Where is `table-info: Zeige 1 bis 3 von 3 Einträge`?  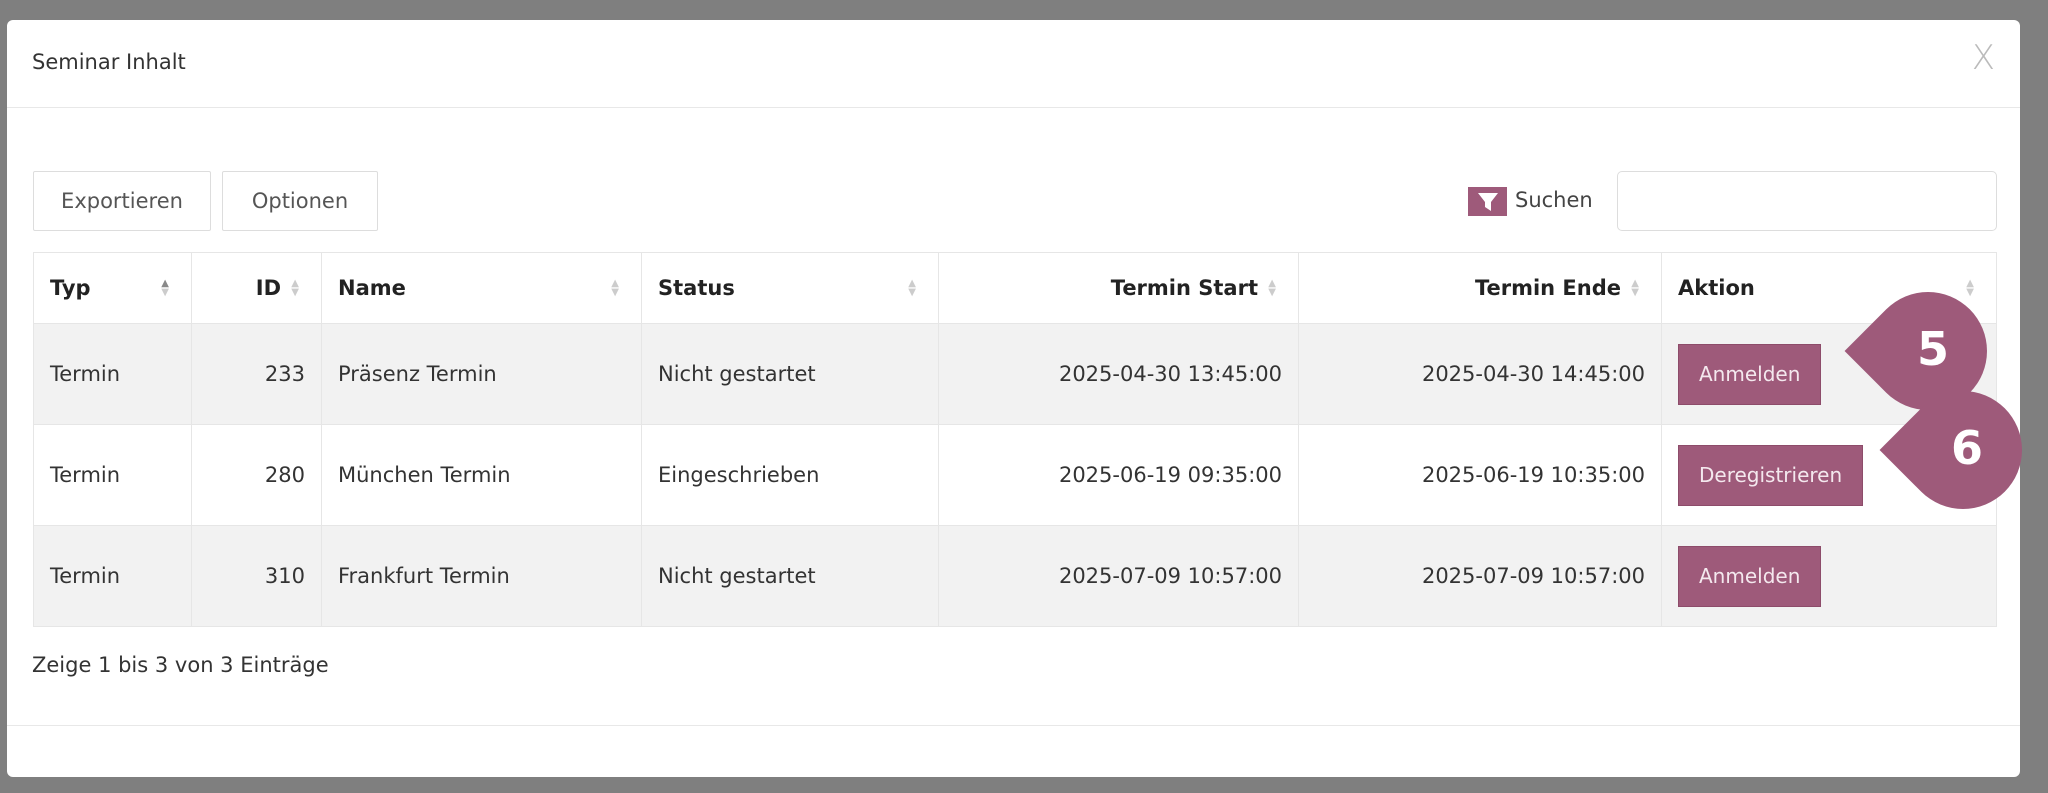
table-info: Zeige 1 bis 3 von 3 Einträge is located at coordinates (180, 665).